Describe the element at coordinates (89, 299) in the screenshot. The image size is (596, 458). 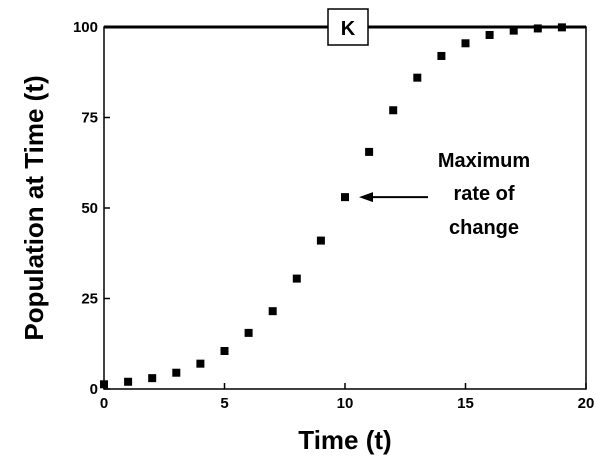
I see `y-tick-label: 25` at that location.